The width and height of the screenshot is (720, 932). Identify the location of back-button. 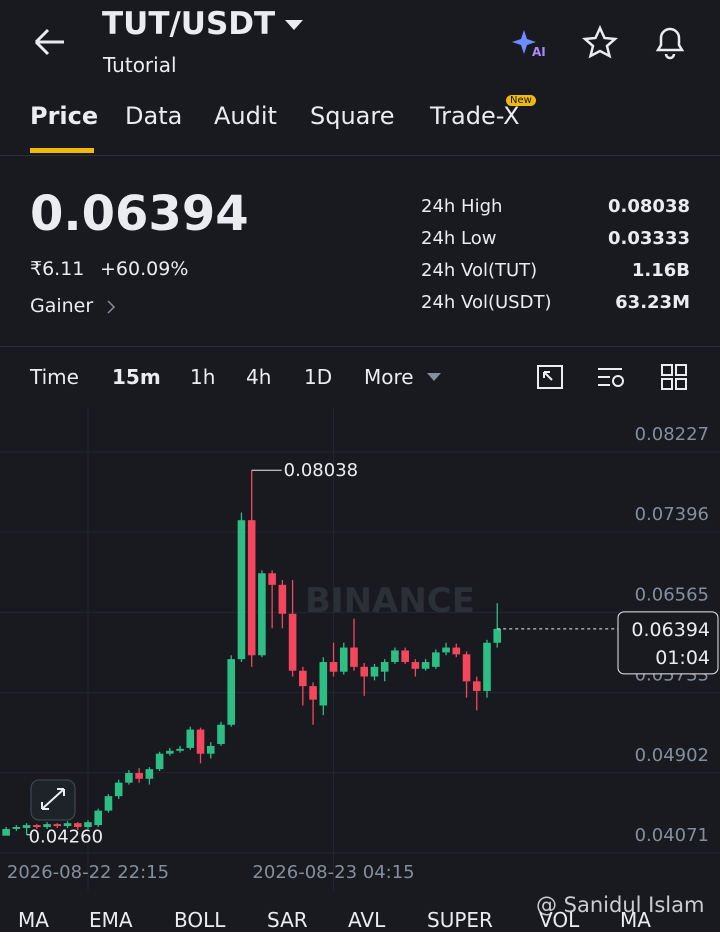
(50, 42).